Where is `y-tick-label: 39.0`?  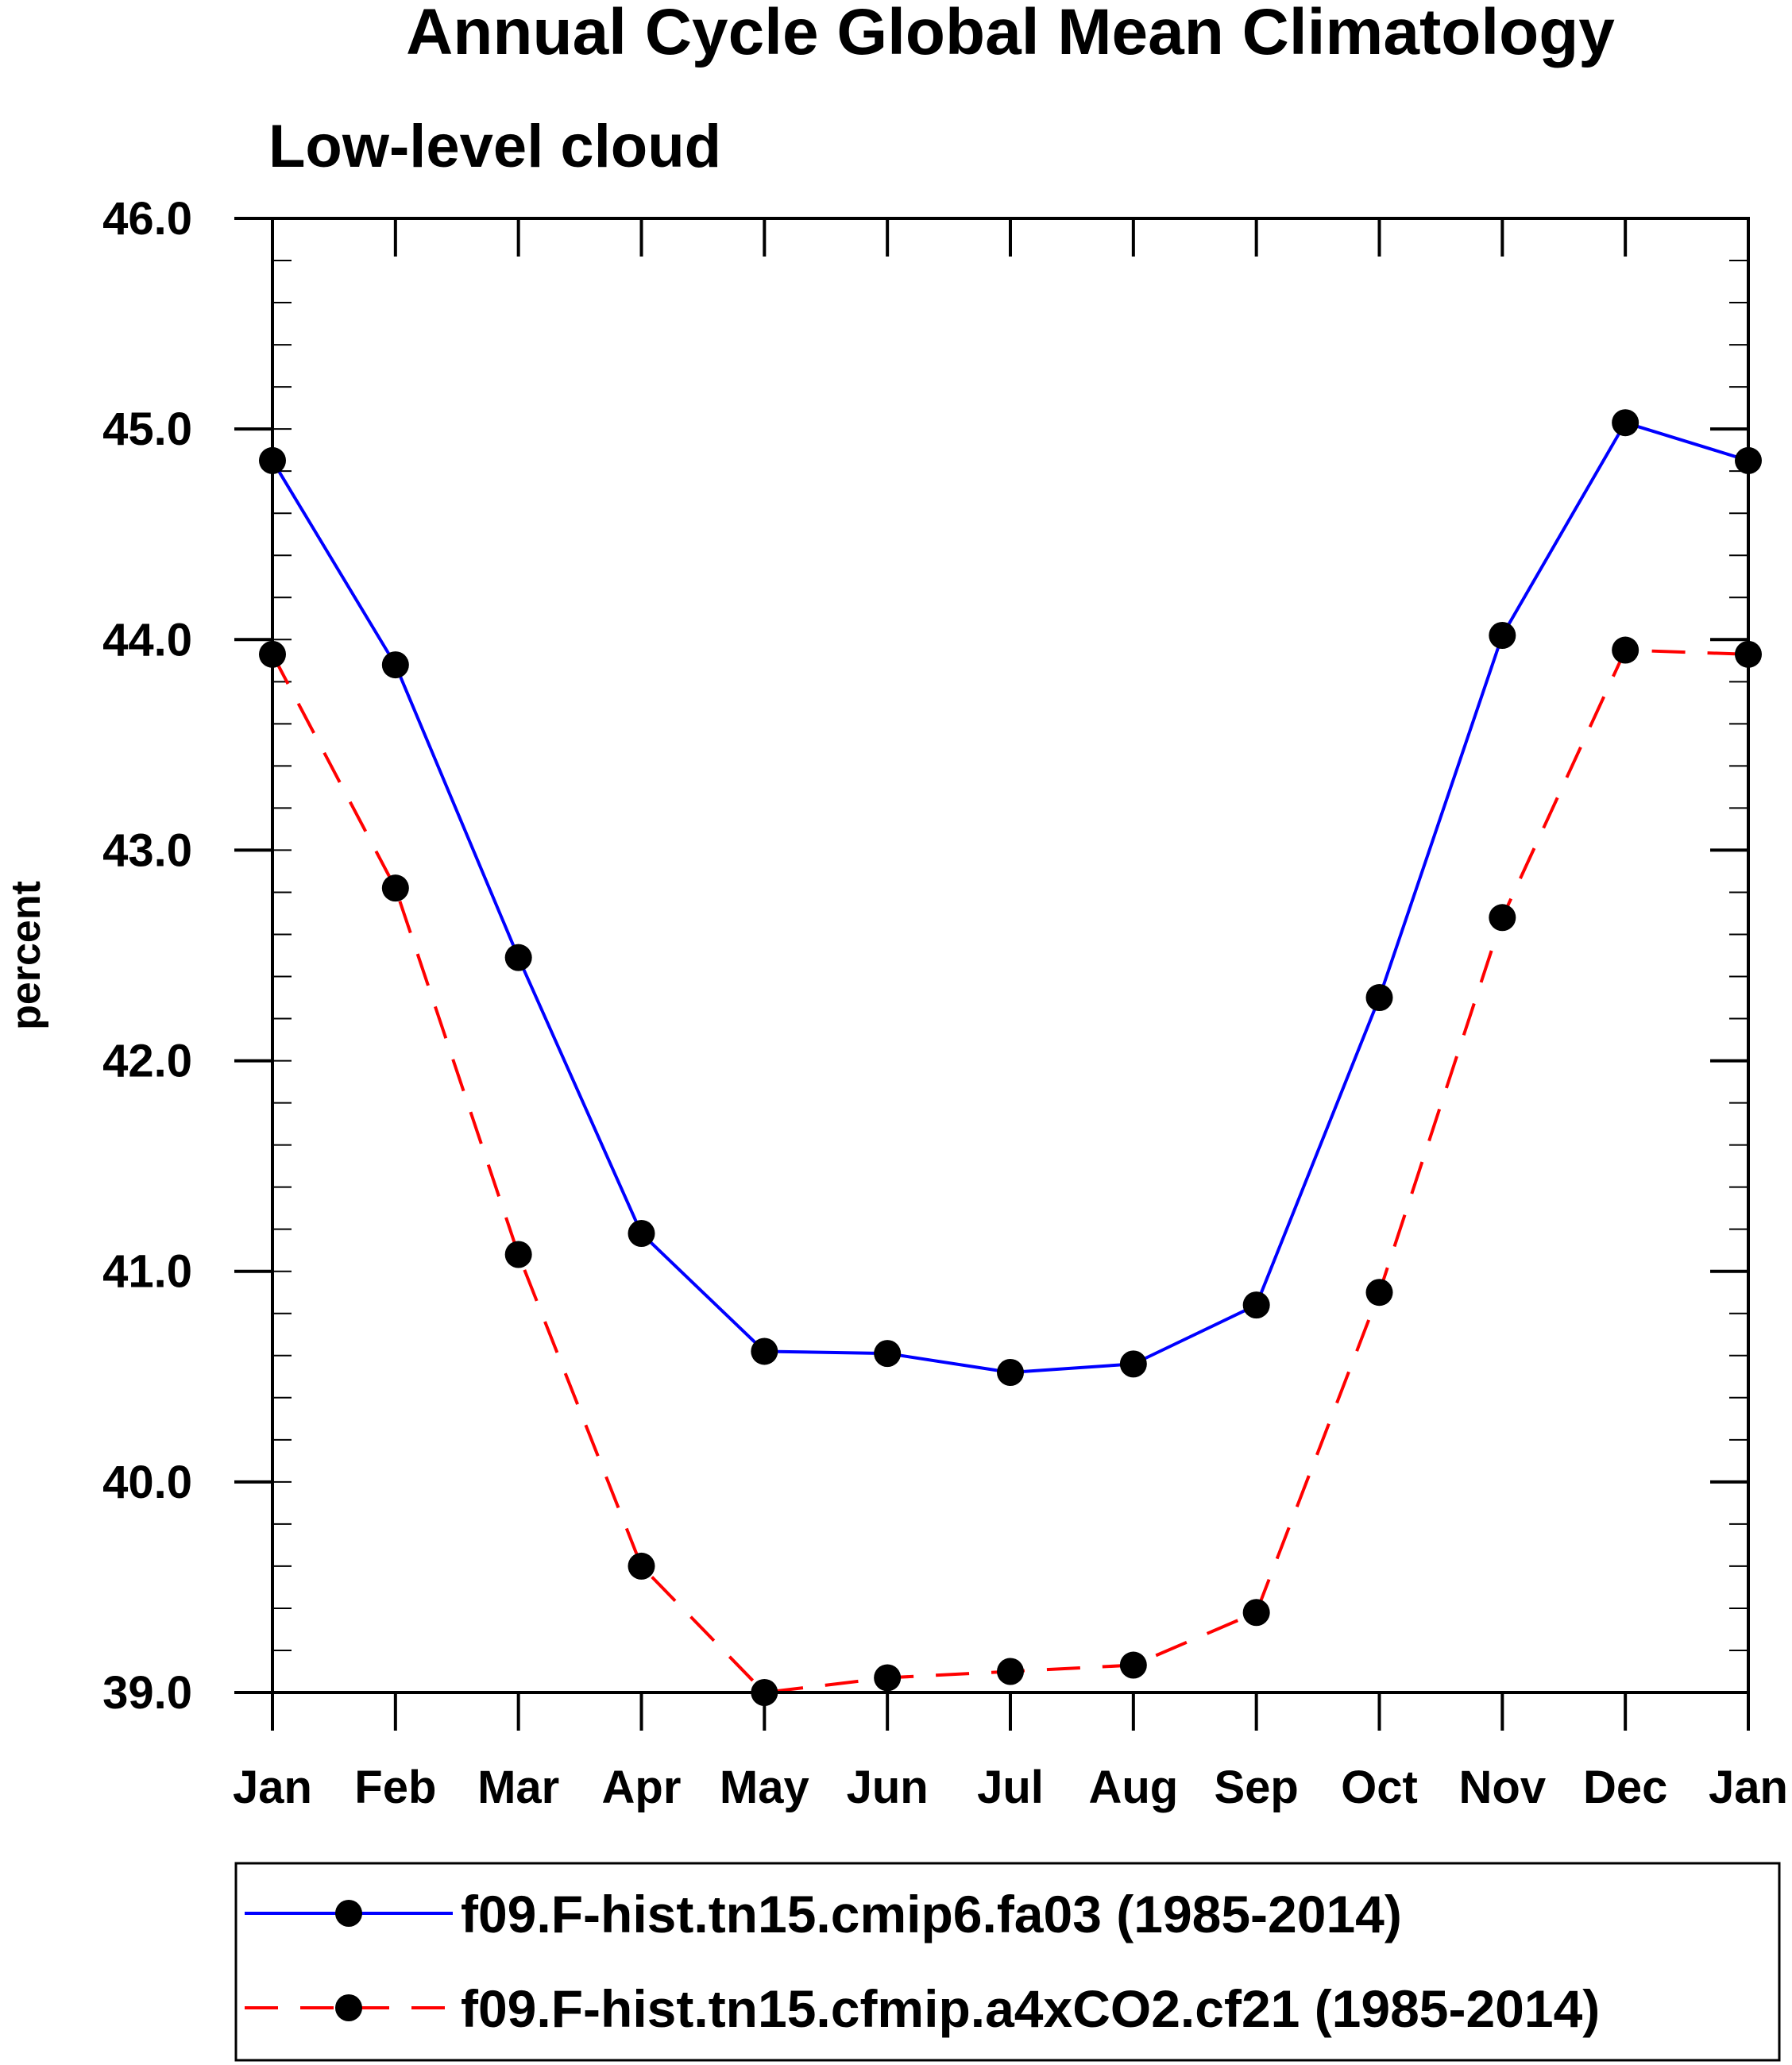 y-tick-label: 39.0 is located at coordinates (147, 1693).